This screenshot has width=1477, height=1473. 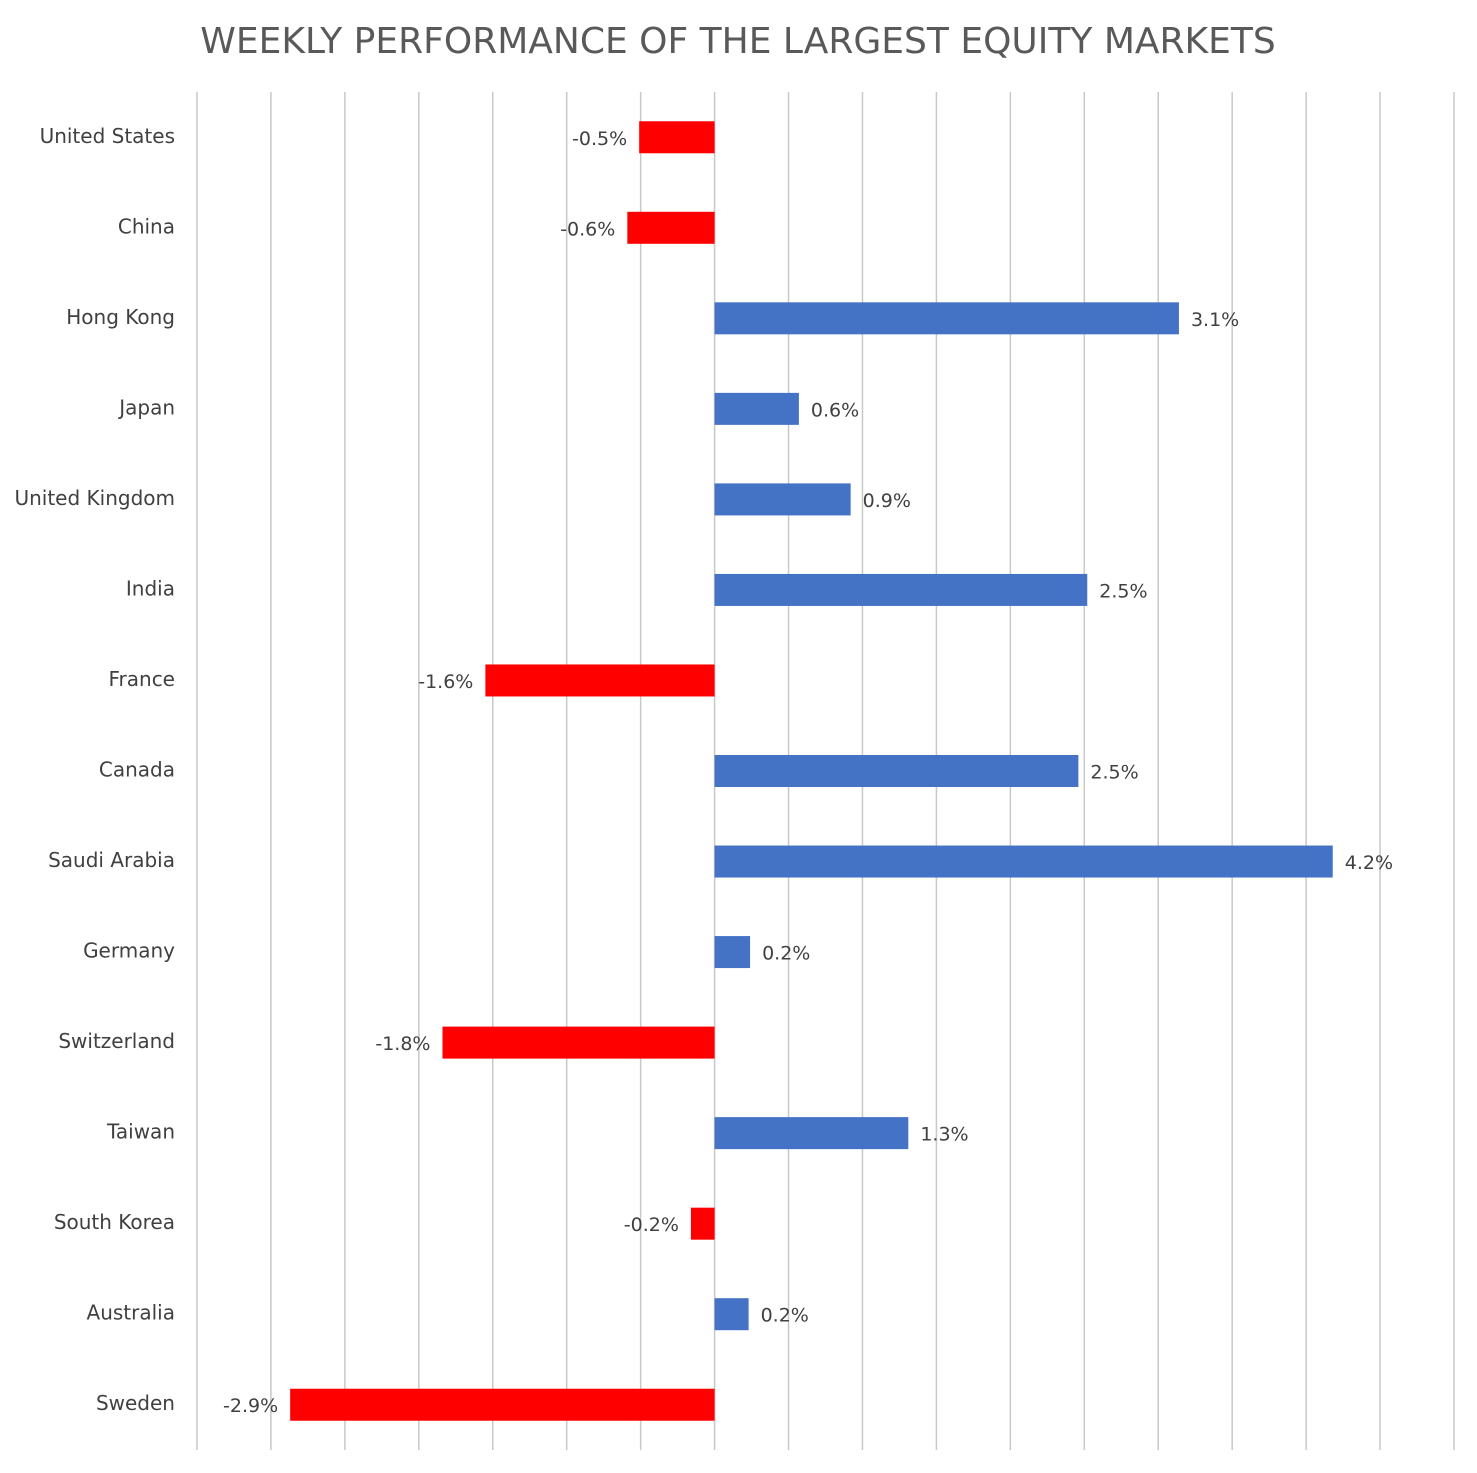 What do you see at coordinates (599, 139) in the screenshot?
I see `data-label: -0.5%` at bounding box center [599, 139].